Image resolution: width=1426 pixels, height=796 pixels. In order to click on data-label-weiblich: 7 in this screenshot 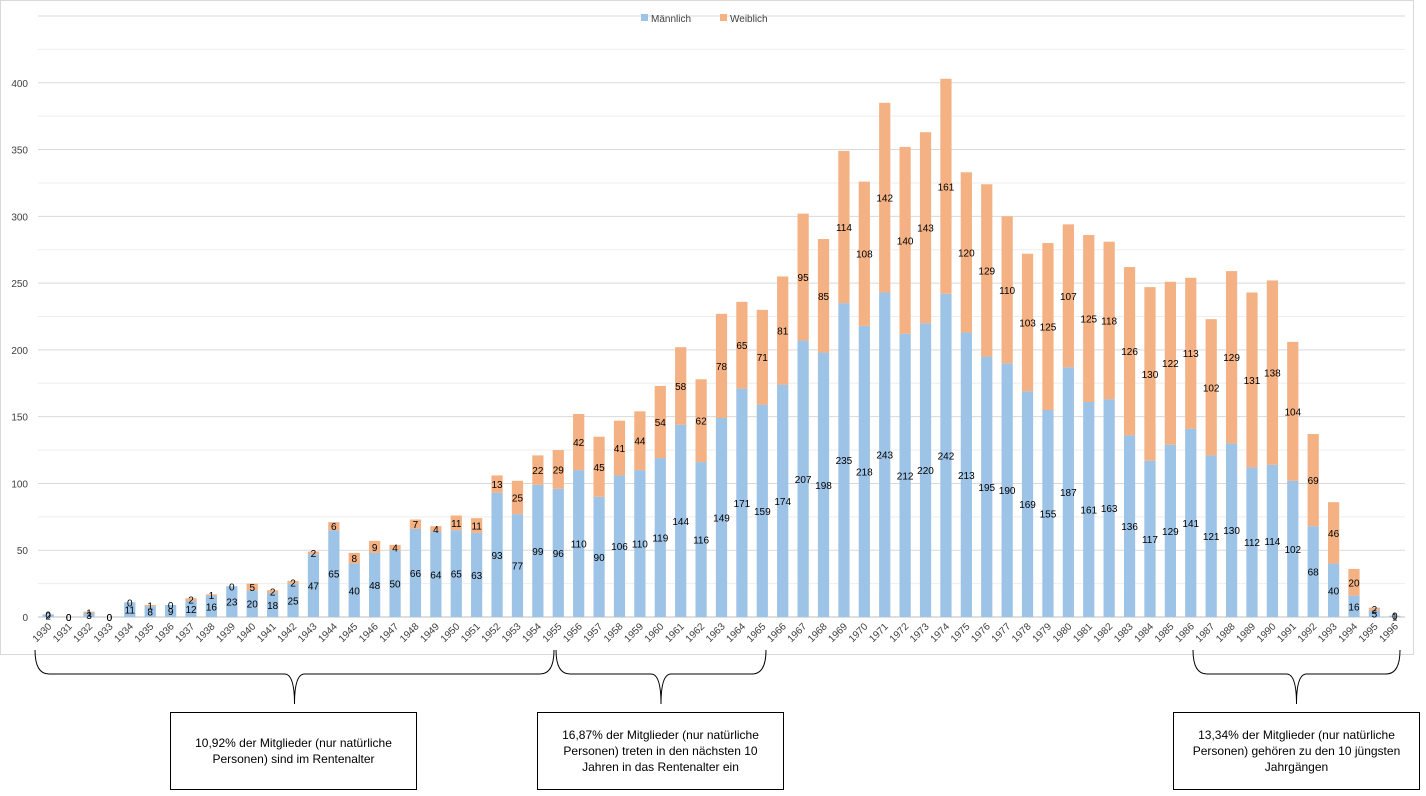, I will do `click(416, 525)`.